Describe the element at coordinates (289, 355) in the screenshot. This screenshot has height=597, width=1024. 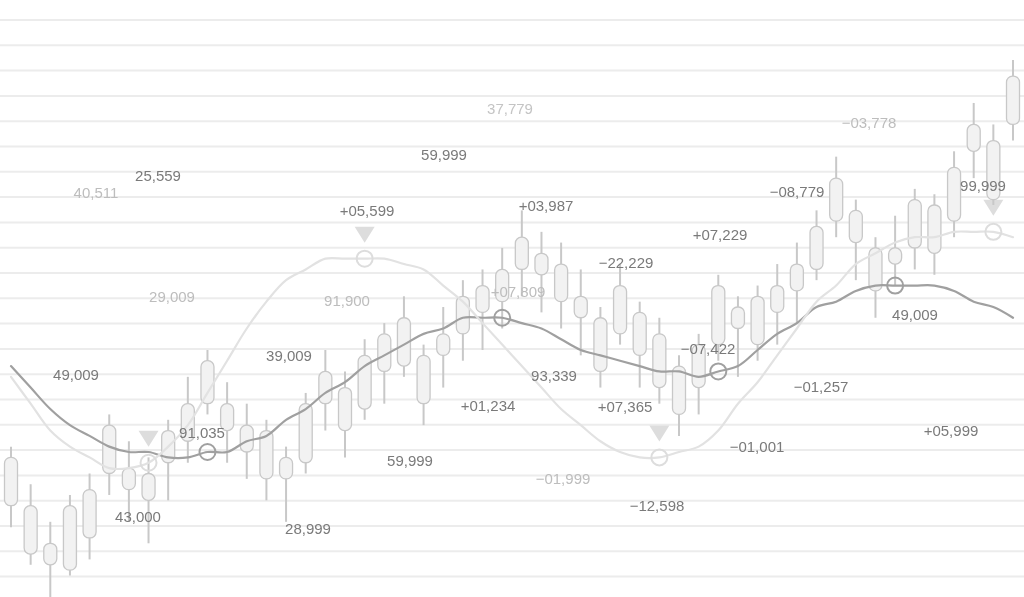
I see `annotation: 39,009` at that location.